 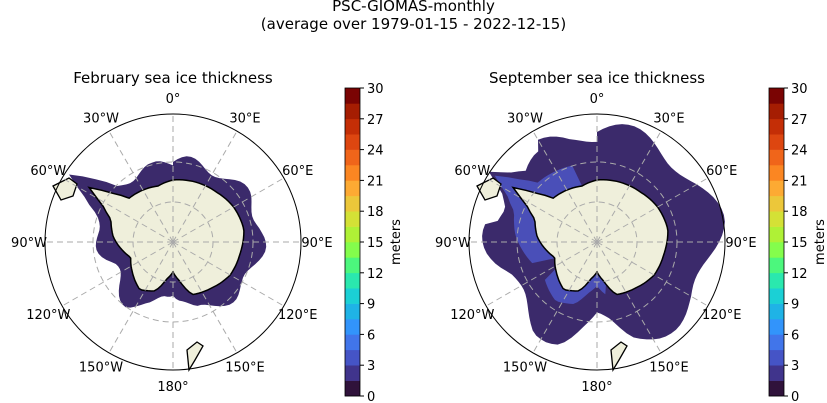 I want to click on longitude-label: 60°W, so click(x=472, y=171).